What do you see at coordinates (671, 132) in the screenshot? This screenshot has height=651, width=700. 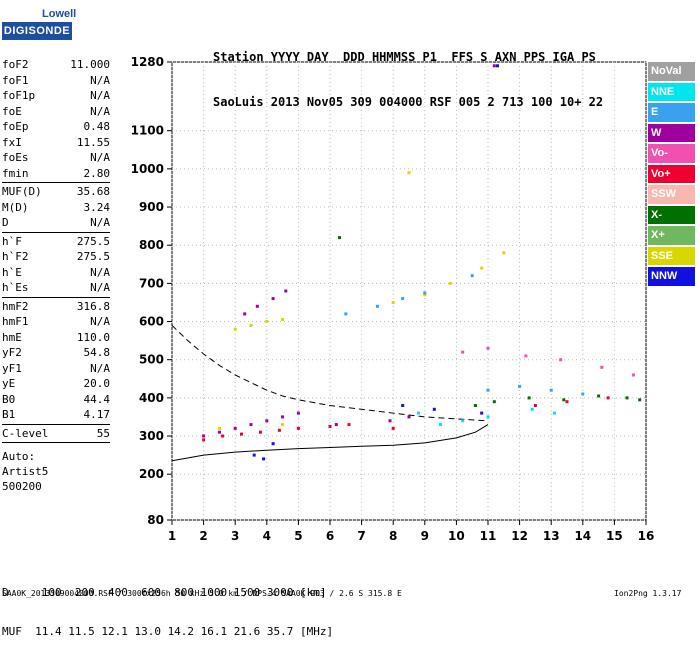 I see `legend-item: W` at bounding box center [671, 132].